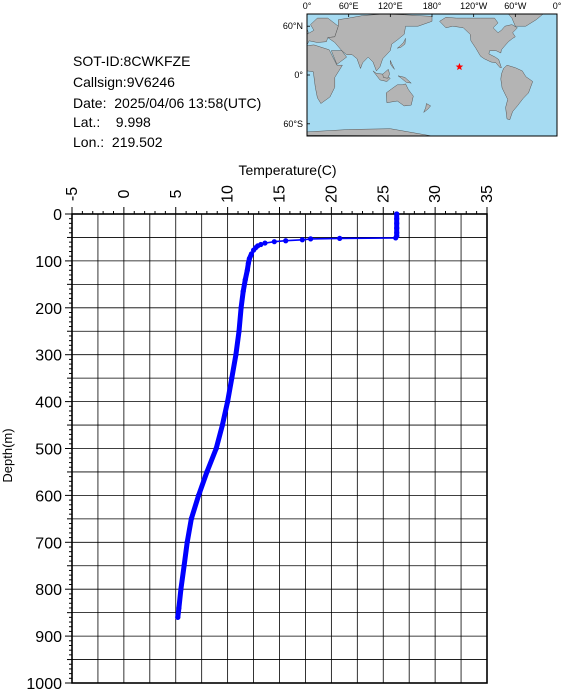  What do you see at coordinates (386, 73) in the screenshot?
I see `borneo-landmass` at bounding box center [386, 73].